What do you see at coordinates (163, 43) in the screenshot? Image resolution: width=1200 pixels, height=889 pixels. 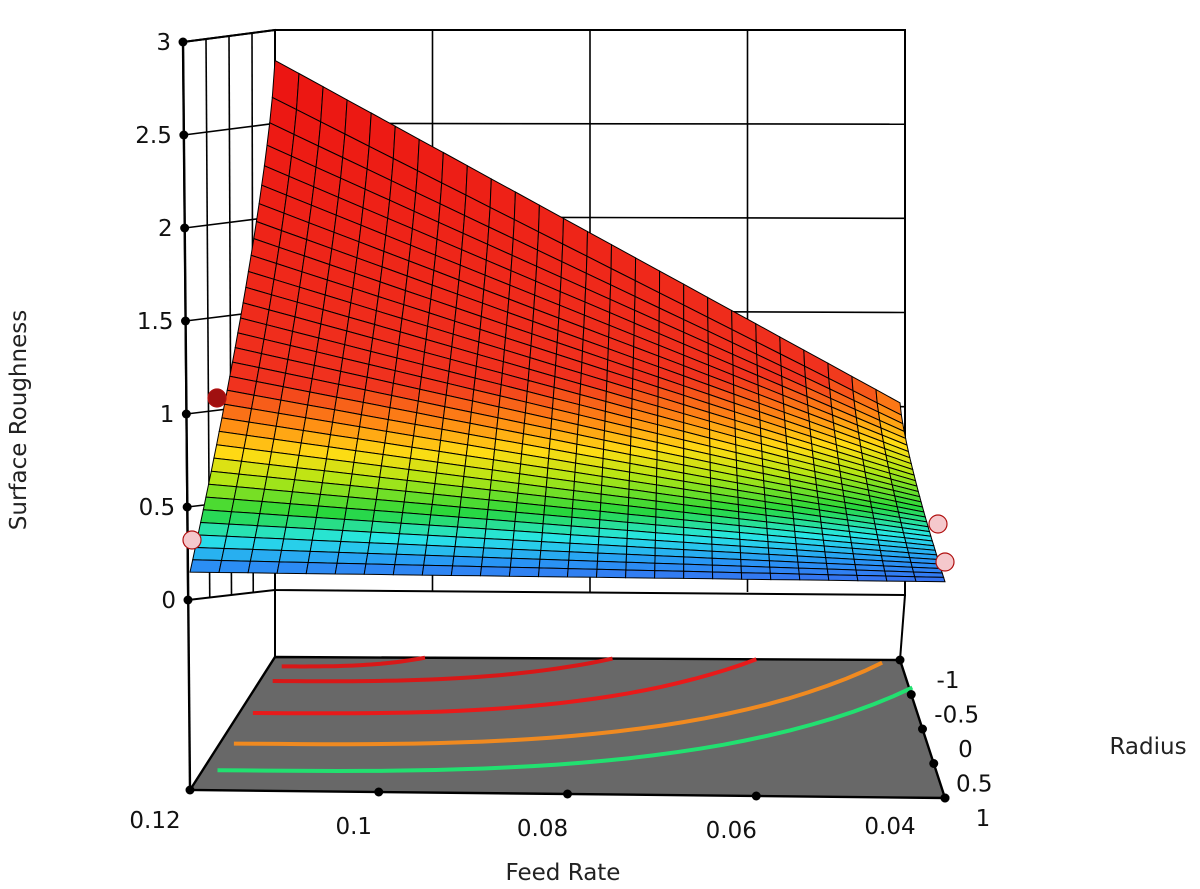 I see `z-tick-label-6: 3` at bounding box center [163, 43].